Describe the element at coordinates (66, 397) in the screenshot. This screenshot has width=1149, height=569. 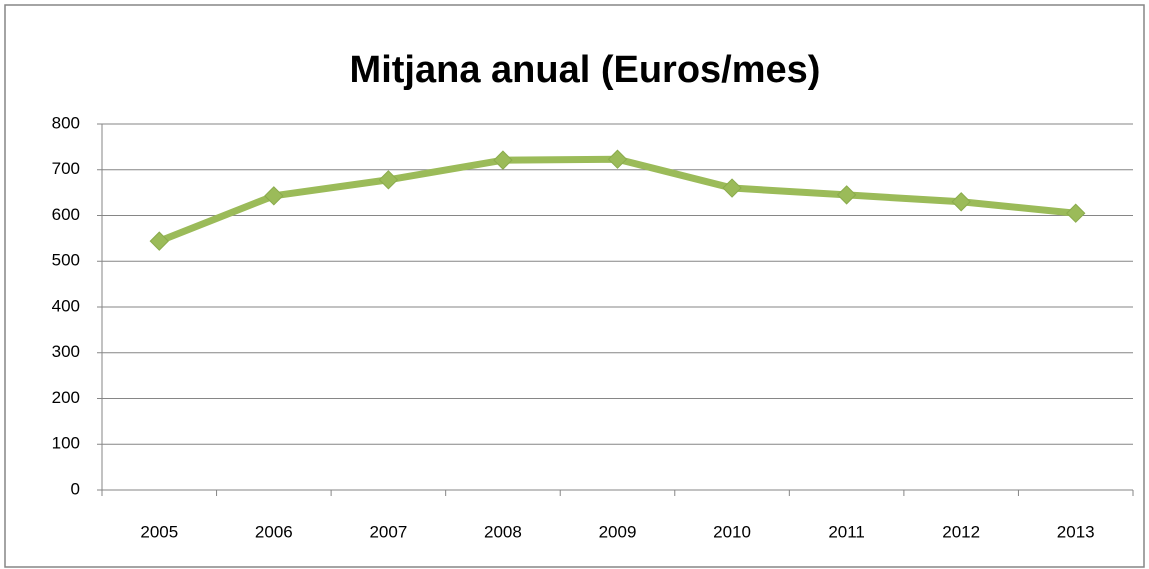
I see `y-tick-label: 200` at that location.